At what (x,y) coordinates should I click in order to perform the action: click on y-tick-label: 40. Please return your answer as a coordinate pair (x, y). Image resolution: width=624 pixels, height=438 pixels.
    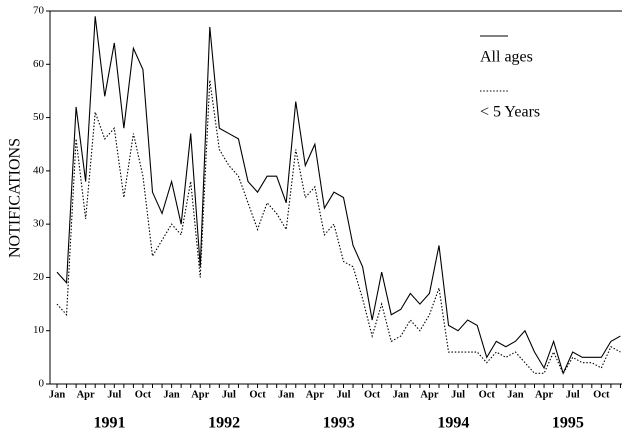
    Looking at the image, I should click on (39, 170).